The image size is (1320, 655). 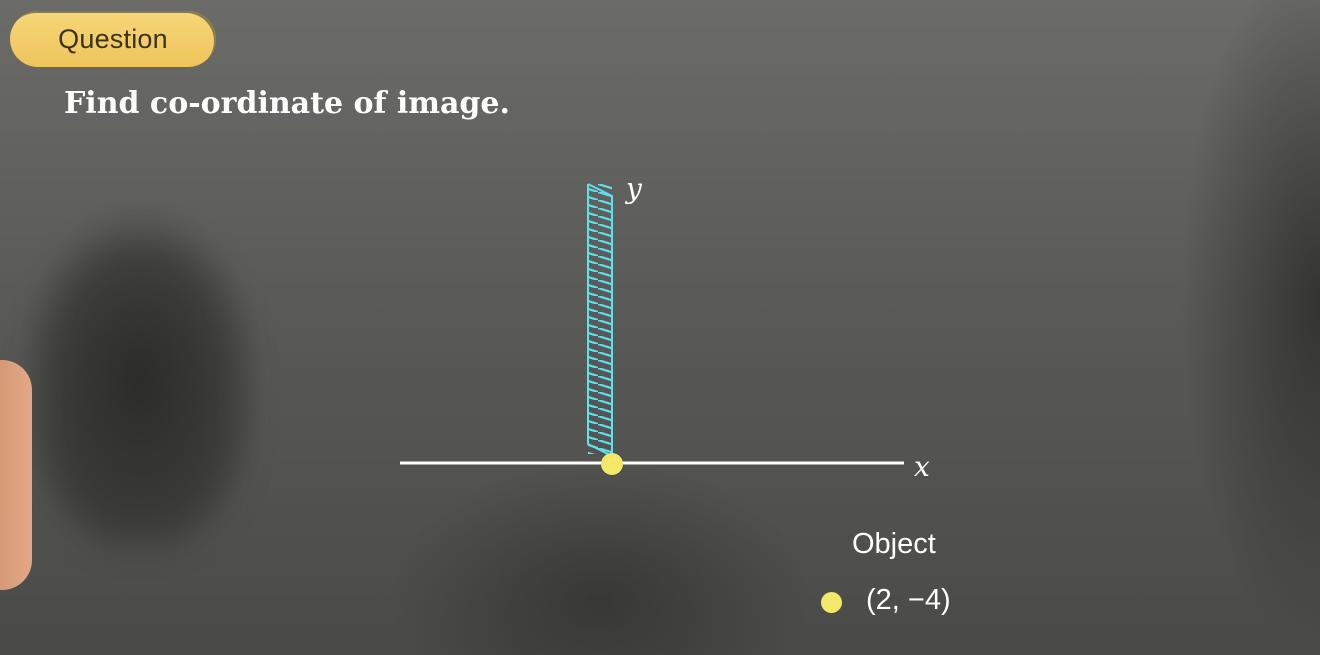 What do you see at coordinates (287, 103) in the screenshot?
I see `question-text: Find co-ordinate of image.` at bounding box center [287, 103].